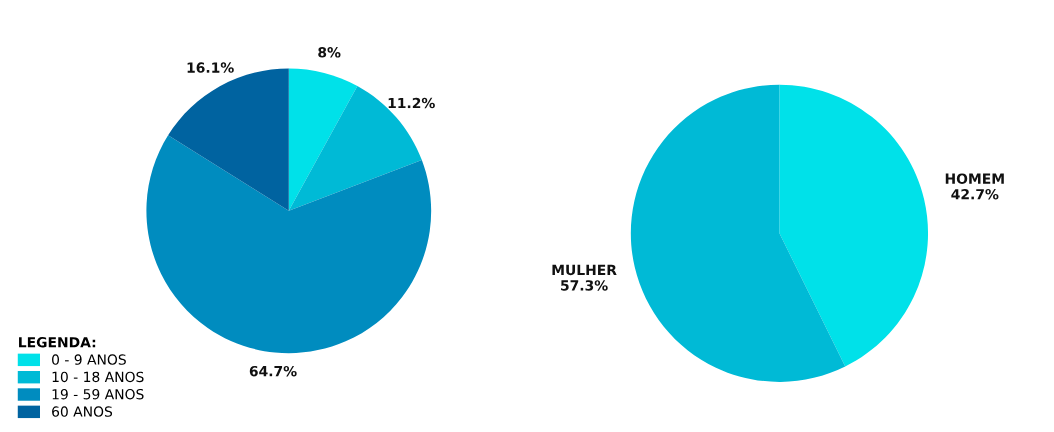 Image resolution: width=1054 pixels, height=432 pixels. What do you see at coordinates (210, 67) in the screenshot?
I see `data-label: 16.1%` at bounding box center [210, 67].